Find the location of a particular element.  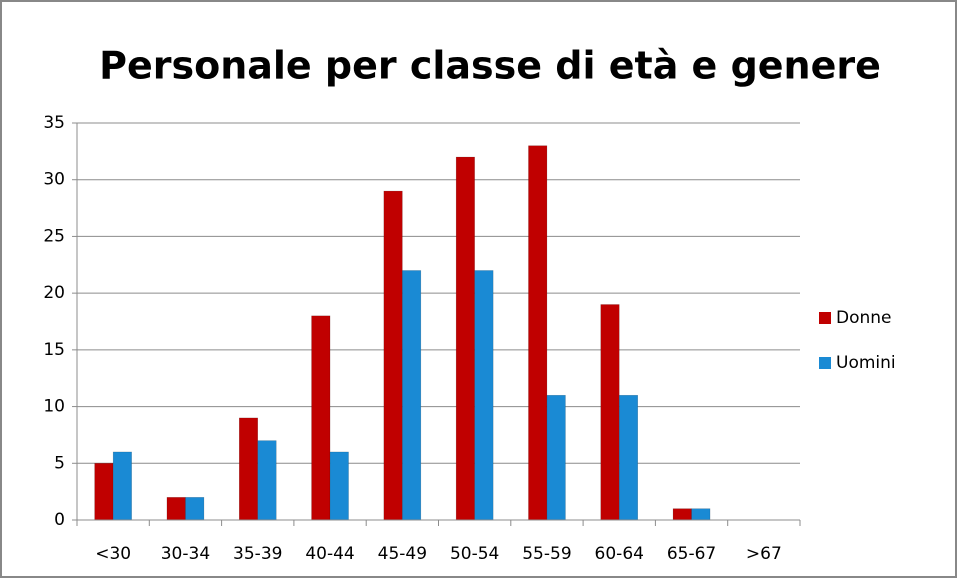

y-tick-label: 25 is located at coordinates (54, 236).